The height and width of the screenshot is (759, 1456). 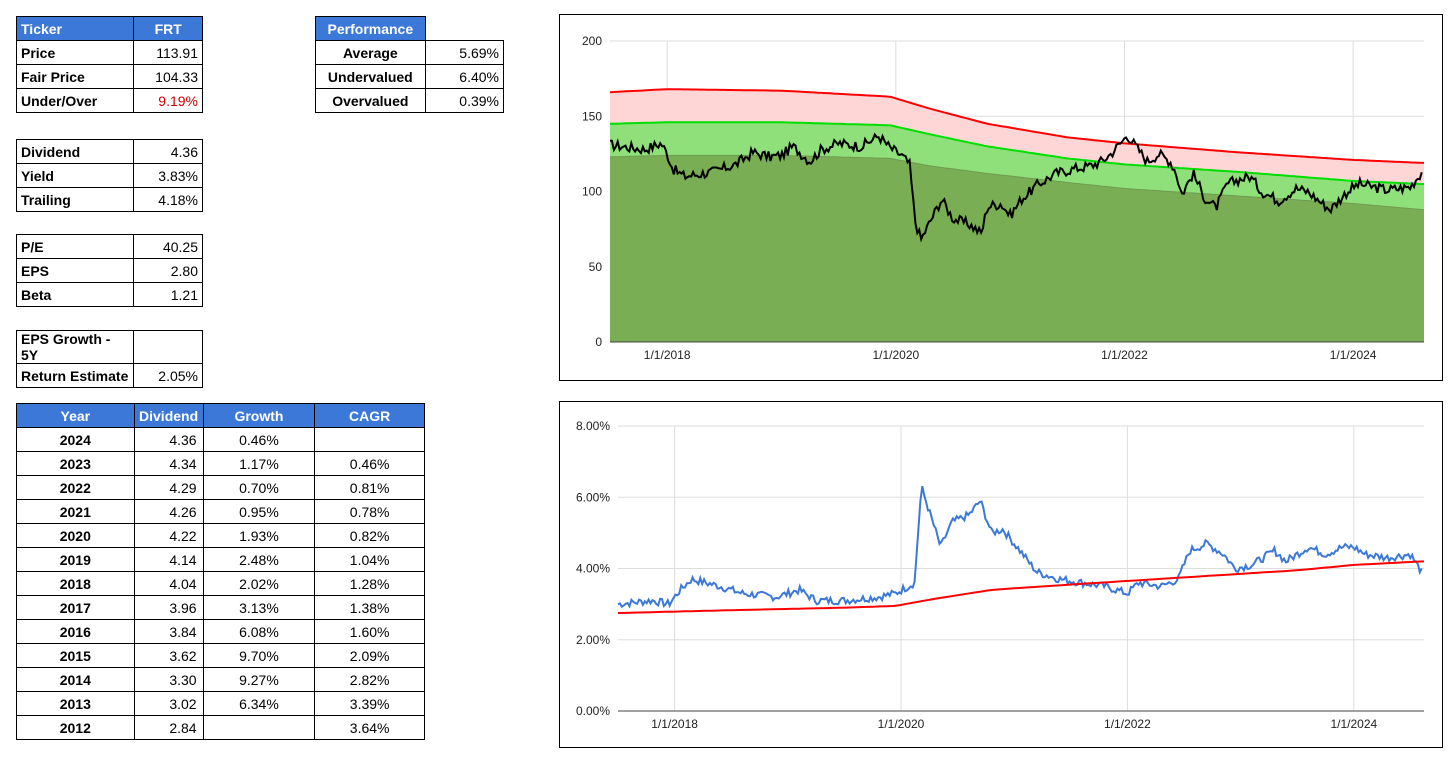 What do you see at coordinates (220, 655) in the screenshot?
I see `table-row: 2015 3.62 9.70% 2.09%` at bounding box center [220, 655].